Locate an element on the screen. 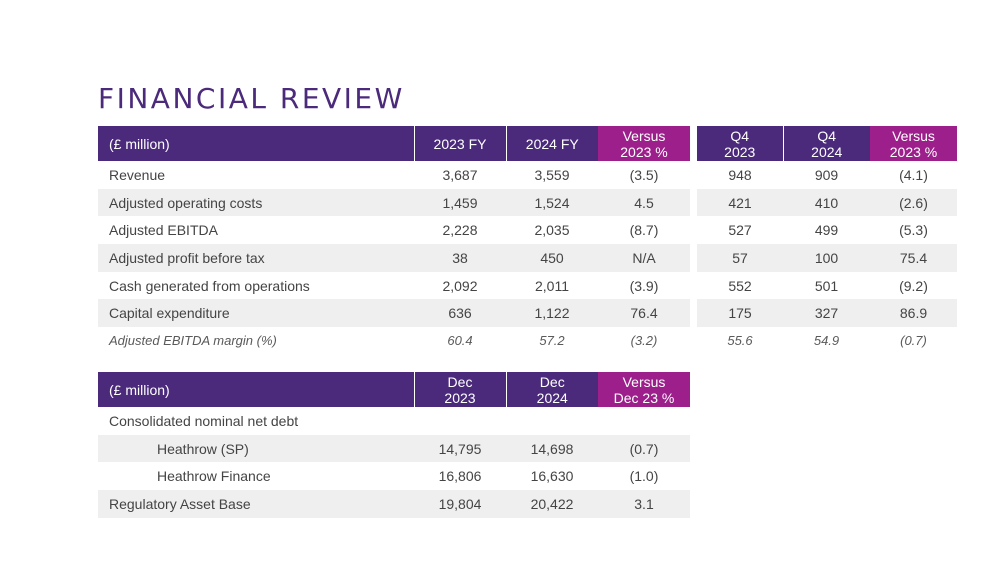 This screenshot has width=1000, height=575. table-row: 55.6 54.9 (0.7) is located at coordinates (827, 341).